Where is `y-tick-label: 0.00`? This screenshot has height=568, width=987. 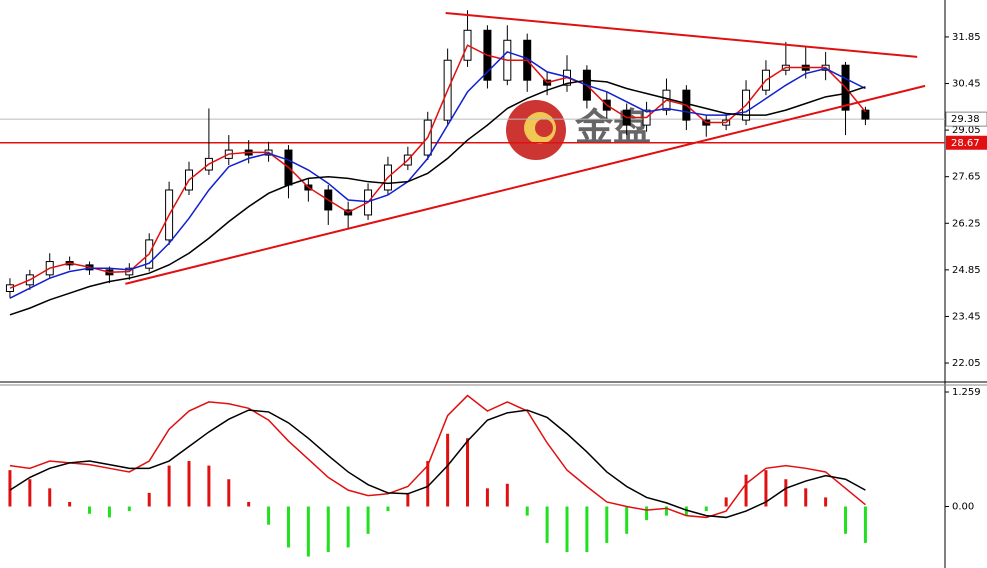 y-tick-label: 0.00 is located at coordinates (963, 507).